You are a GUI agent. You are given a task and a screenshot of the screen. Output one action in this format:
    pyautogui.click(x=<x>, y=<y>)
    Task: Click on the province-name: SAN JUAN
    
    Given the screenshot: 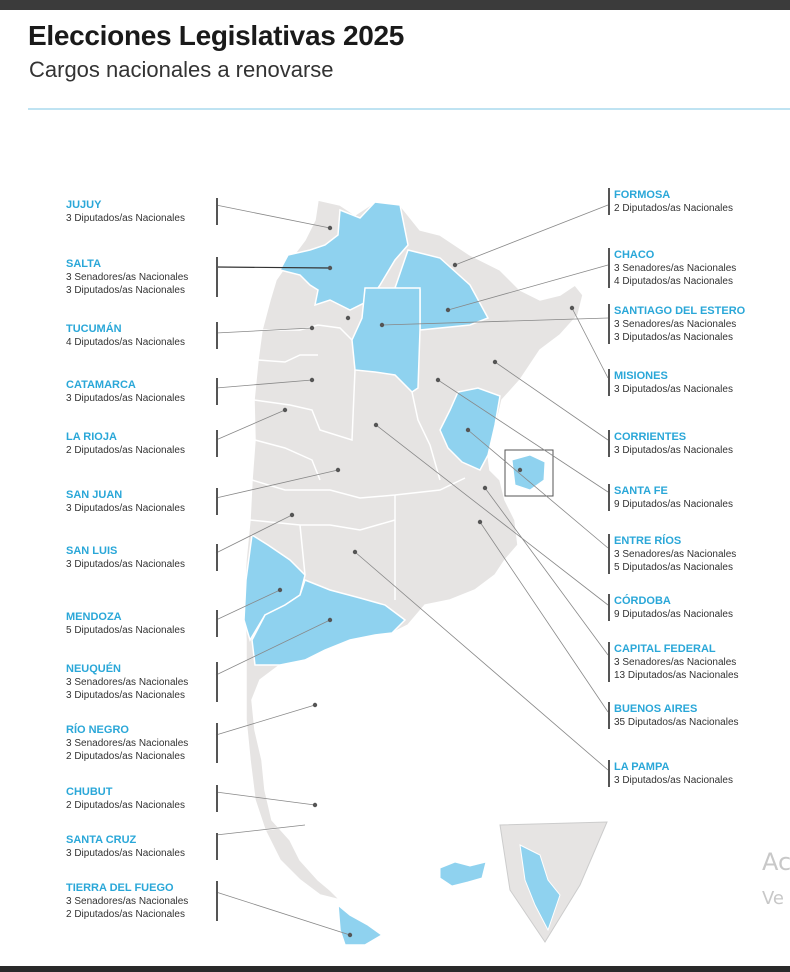 What is the action you would take?
    pyautogui.click(x=94, y=495)
    